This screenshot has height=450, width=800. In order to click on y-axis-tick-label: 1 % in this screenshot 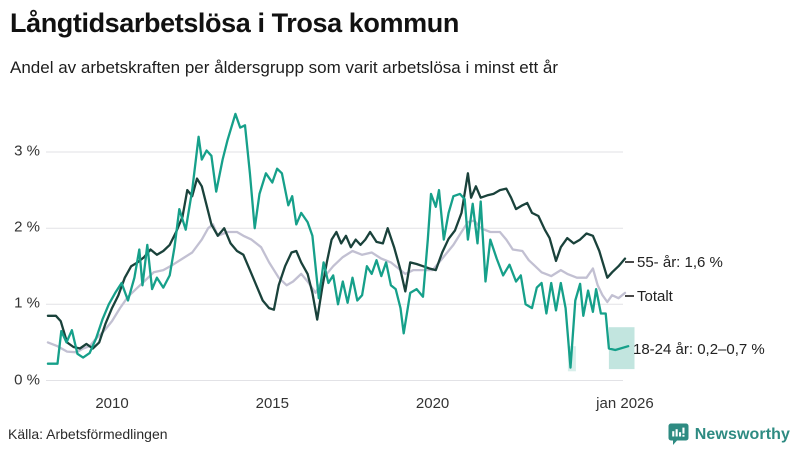, I will do `click(27, 303)`.